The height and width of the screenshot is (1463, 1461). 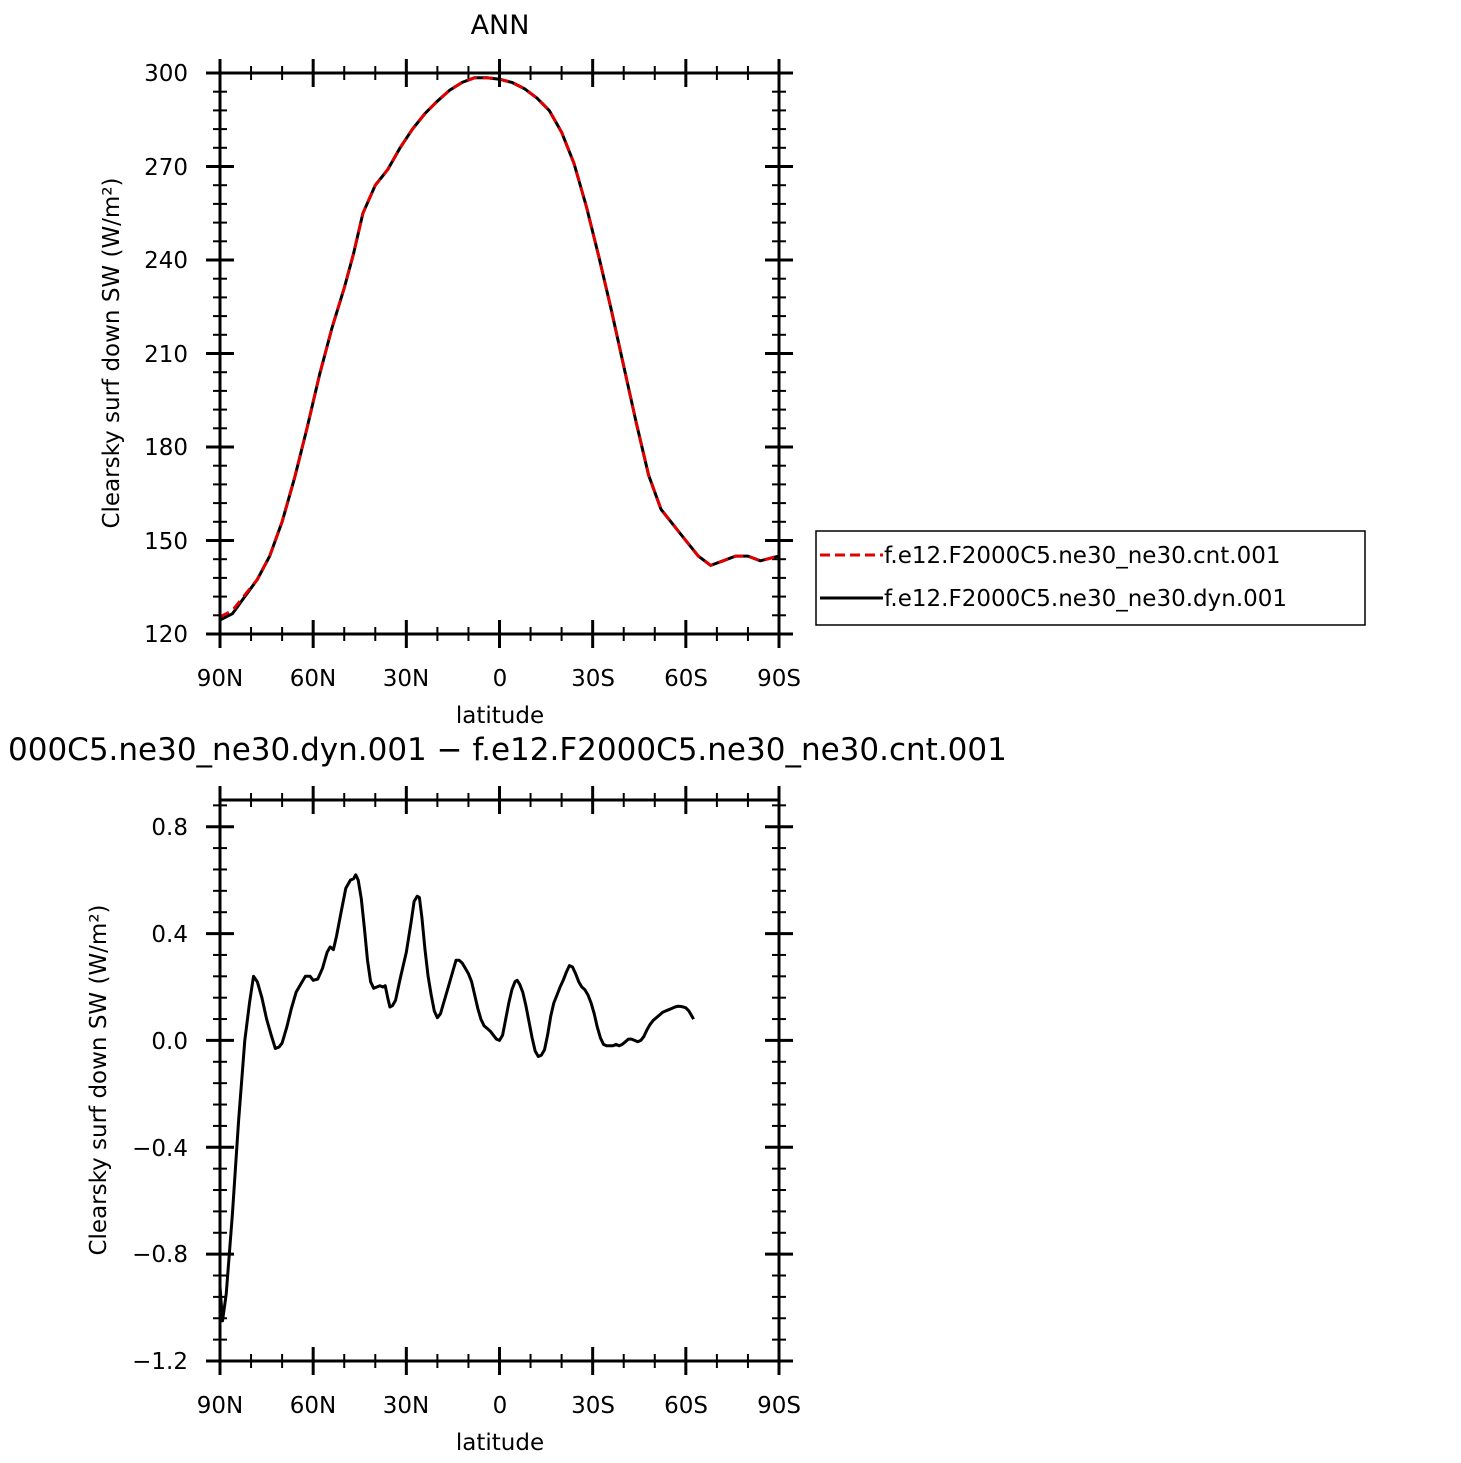 I want to click on top-x-tick-label: 30N, so click(x=406, y=679).